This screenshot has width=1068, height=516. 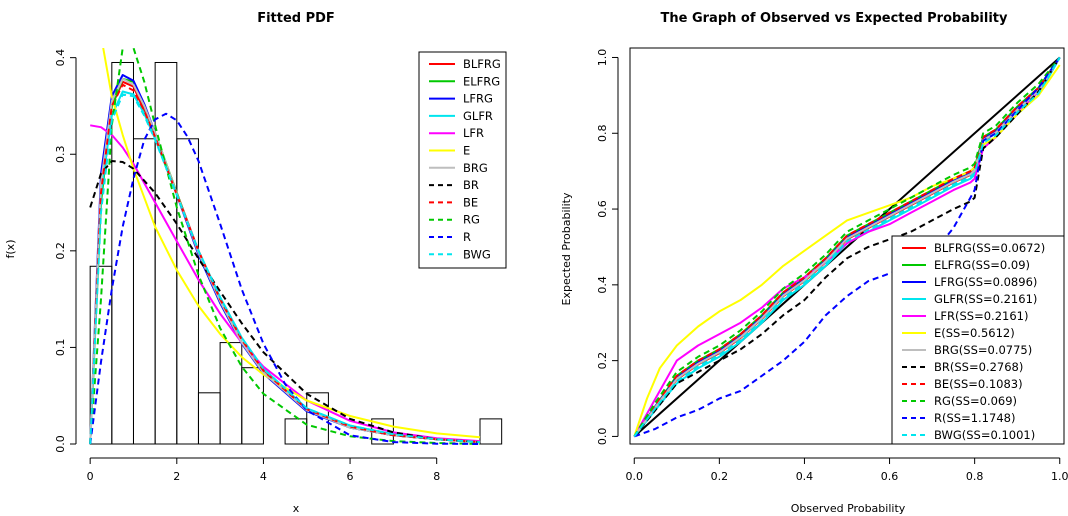 I want to click on legend-label-br: BR, so click(x=471, y=185).